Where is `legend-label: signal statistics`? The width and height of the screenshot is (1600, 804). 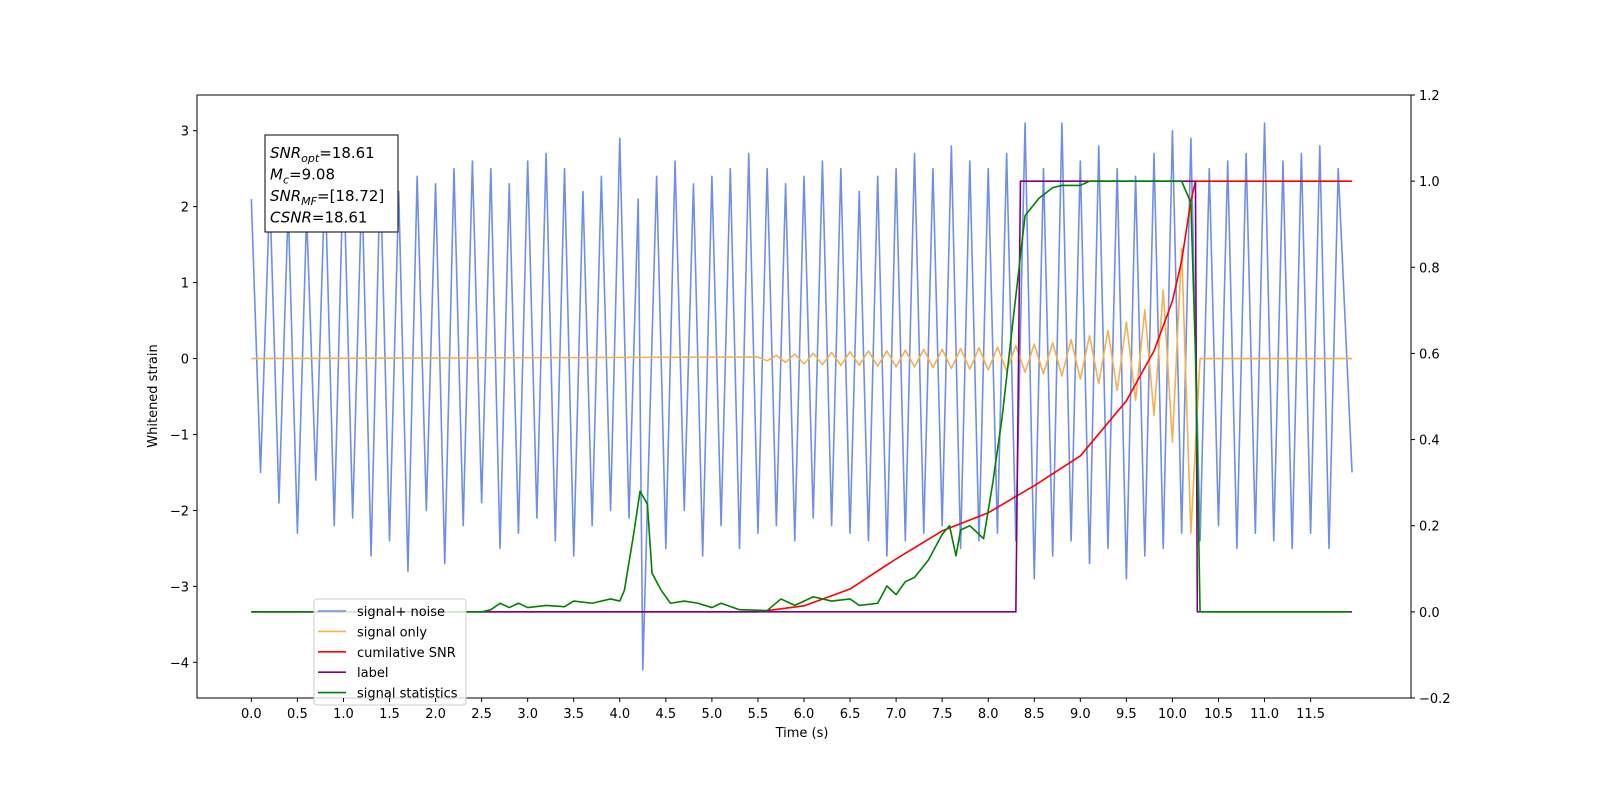 legend-label: signal statistics is located at coordinates (407, 694).